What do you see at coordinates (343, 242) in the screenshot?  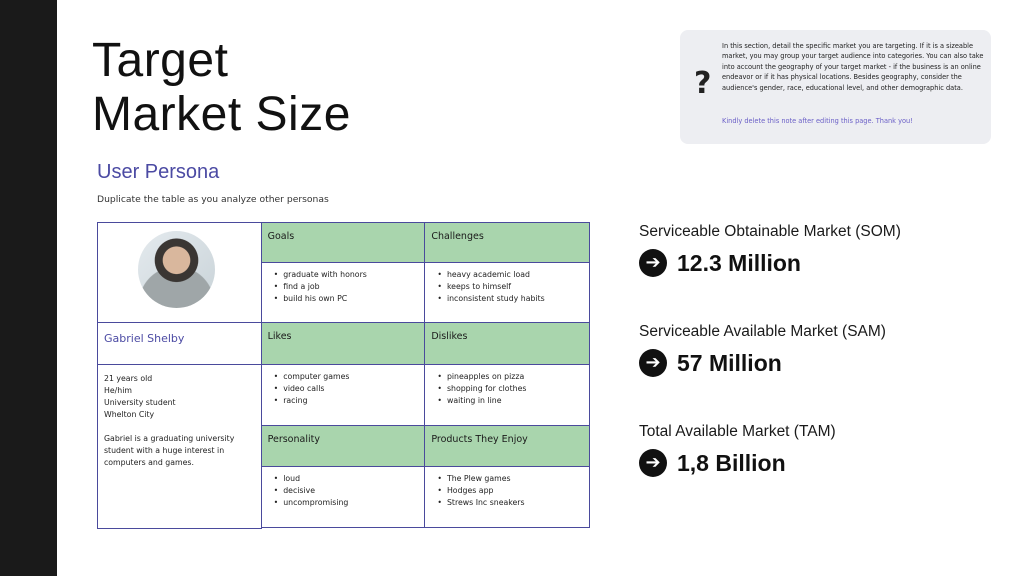 I see `goals-header: Goals` at bounding box center [343, 242].